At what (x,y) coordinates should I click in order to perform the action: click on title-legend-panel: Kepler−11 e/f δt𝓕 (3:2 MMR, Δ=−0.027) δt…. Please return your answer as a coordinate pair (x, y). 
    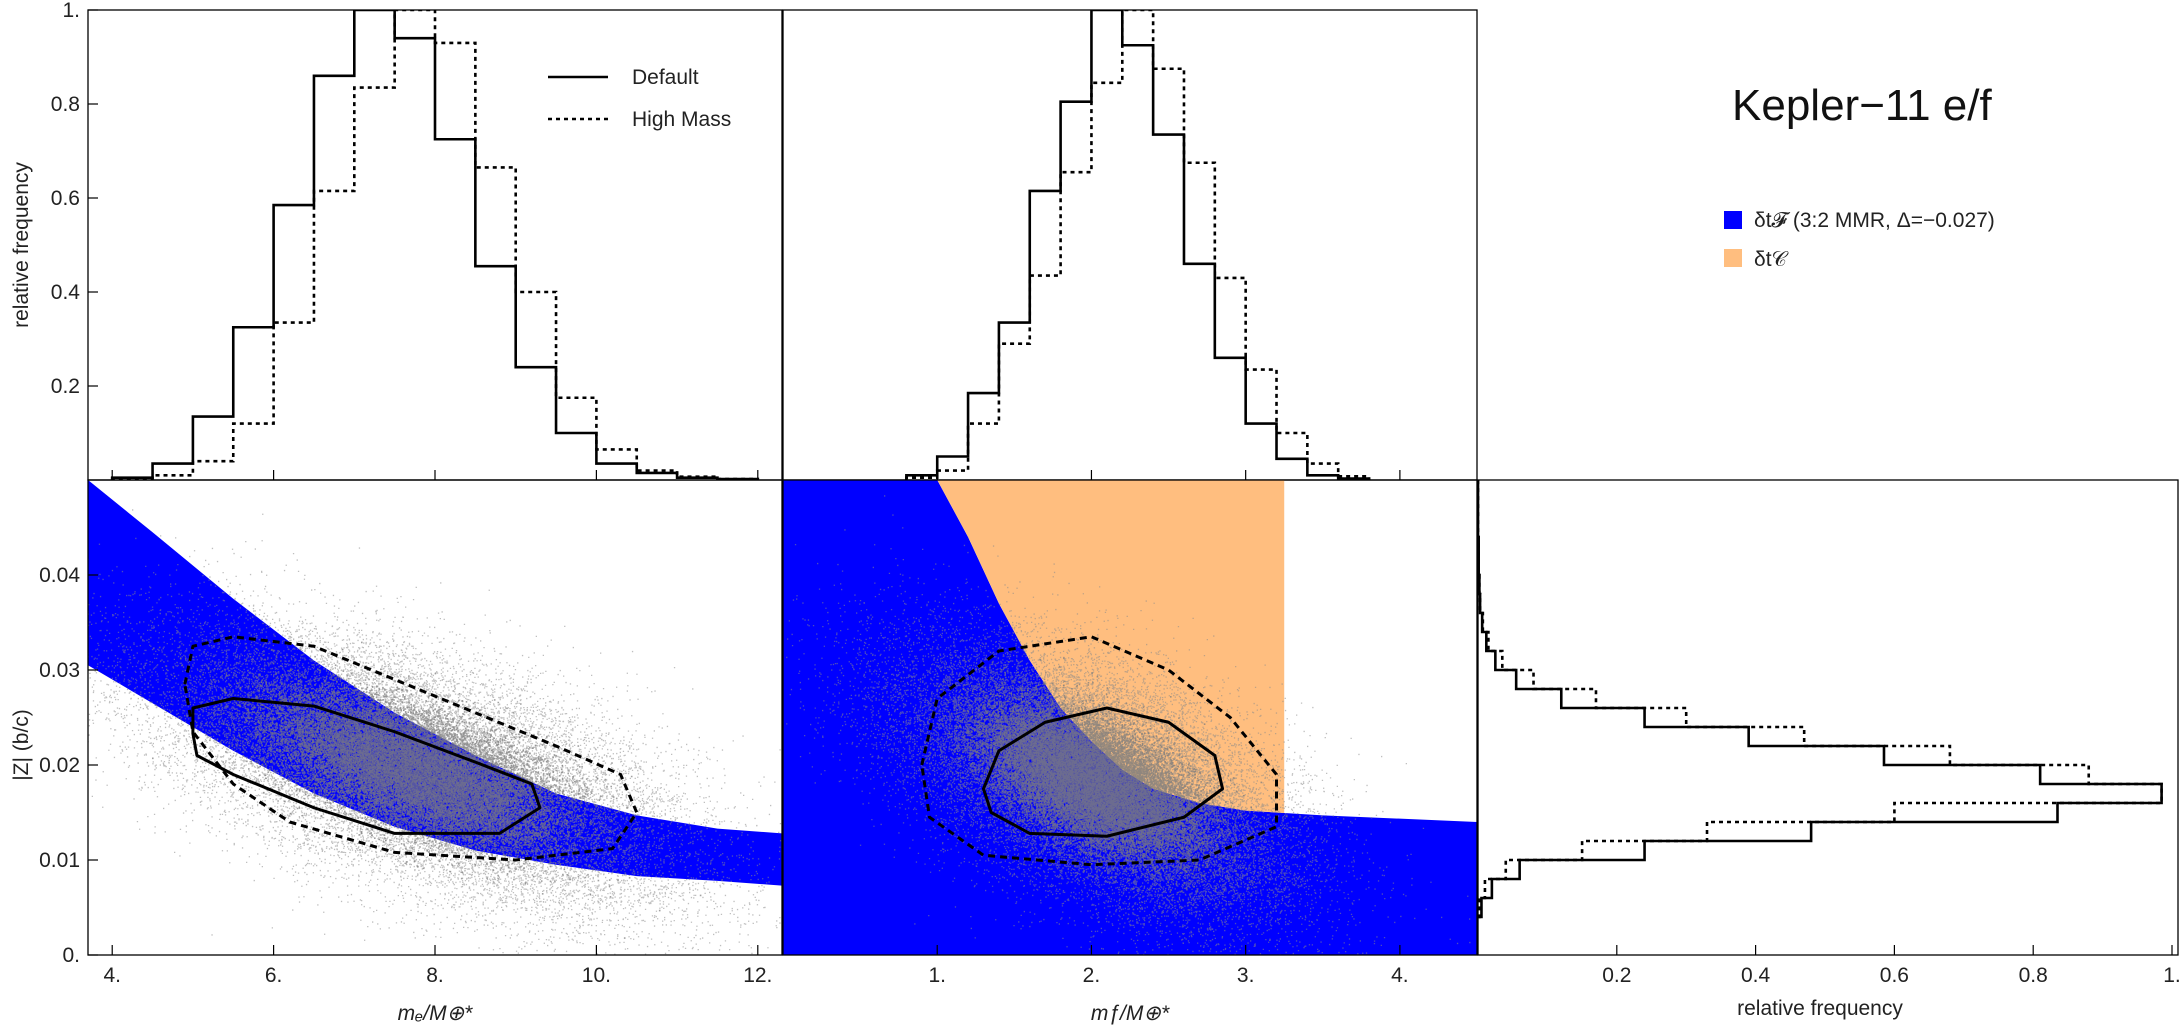
    Looking at the image, I should click on (1859, 176).